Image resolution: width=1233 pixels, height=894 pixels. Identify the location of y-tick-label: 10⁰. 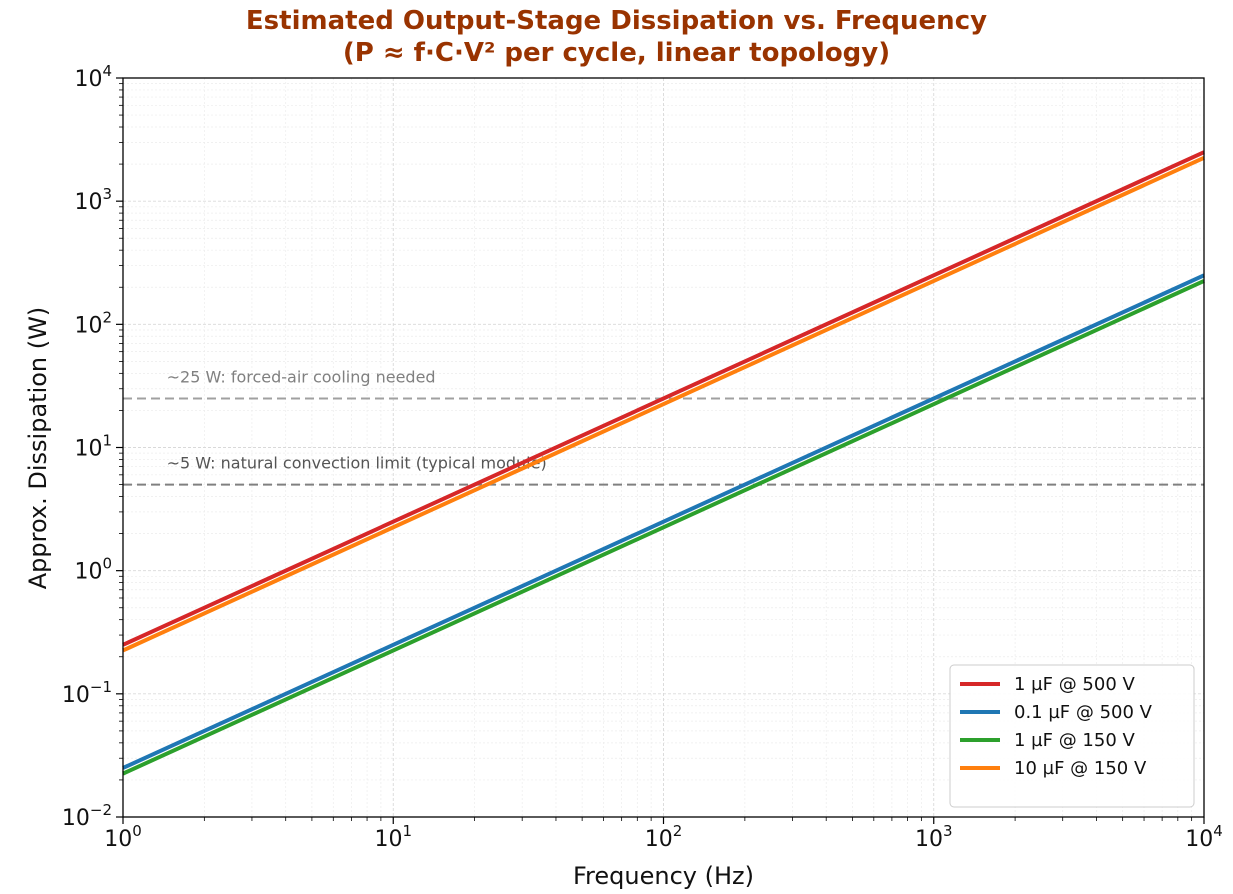
(93, 570).